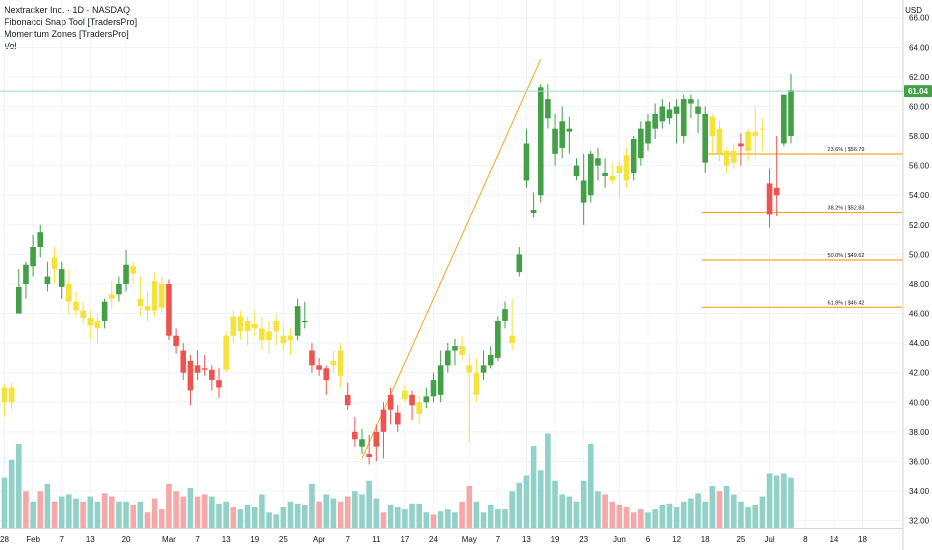 The width and height of the screenshot is (932, 550). Describe the element at coordinates (469, 539) in the screenshot. I see `x-tick-label-15: May` at that location.